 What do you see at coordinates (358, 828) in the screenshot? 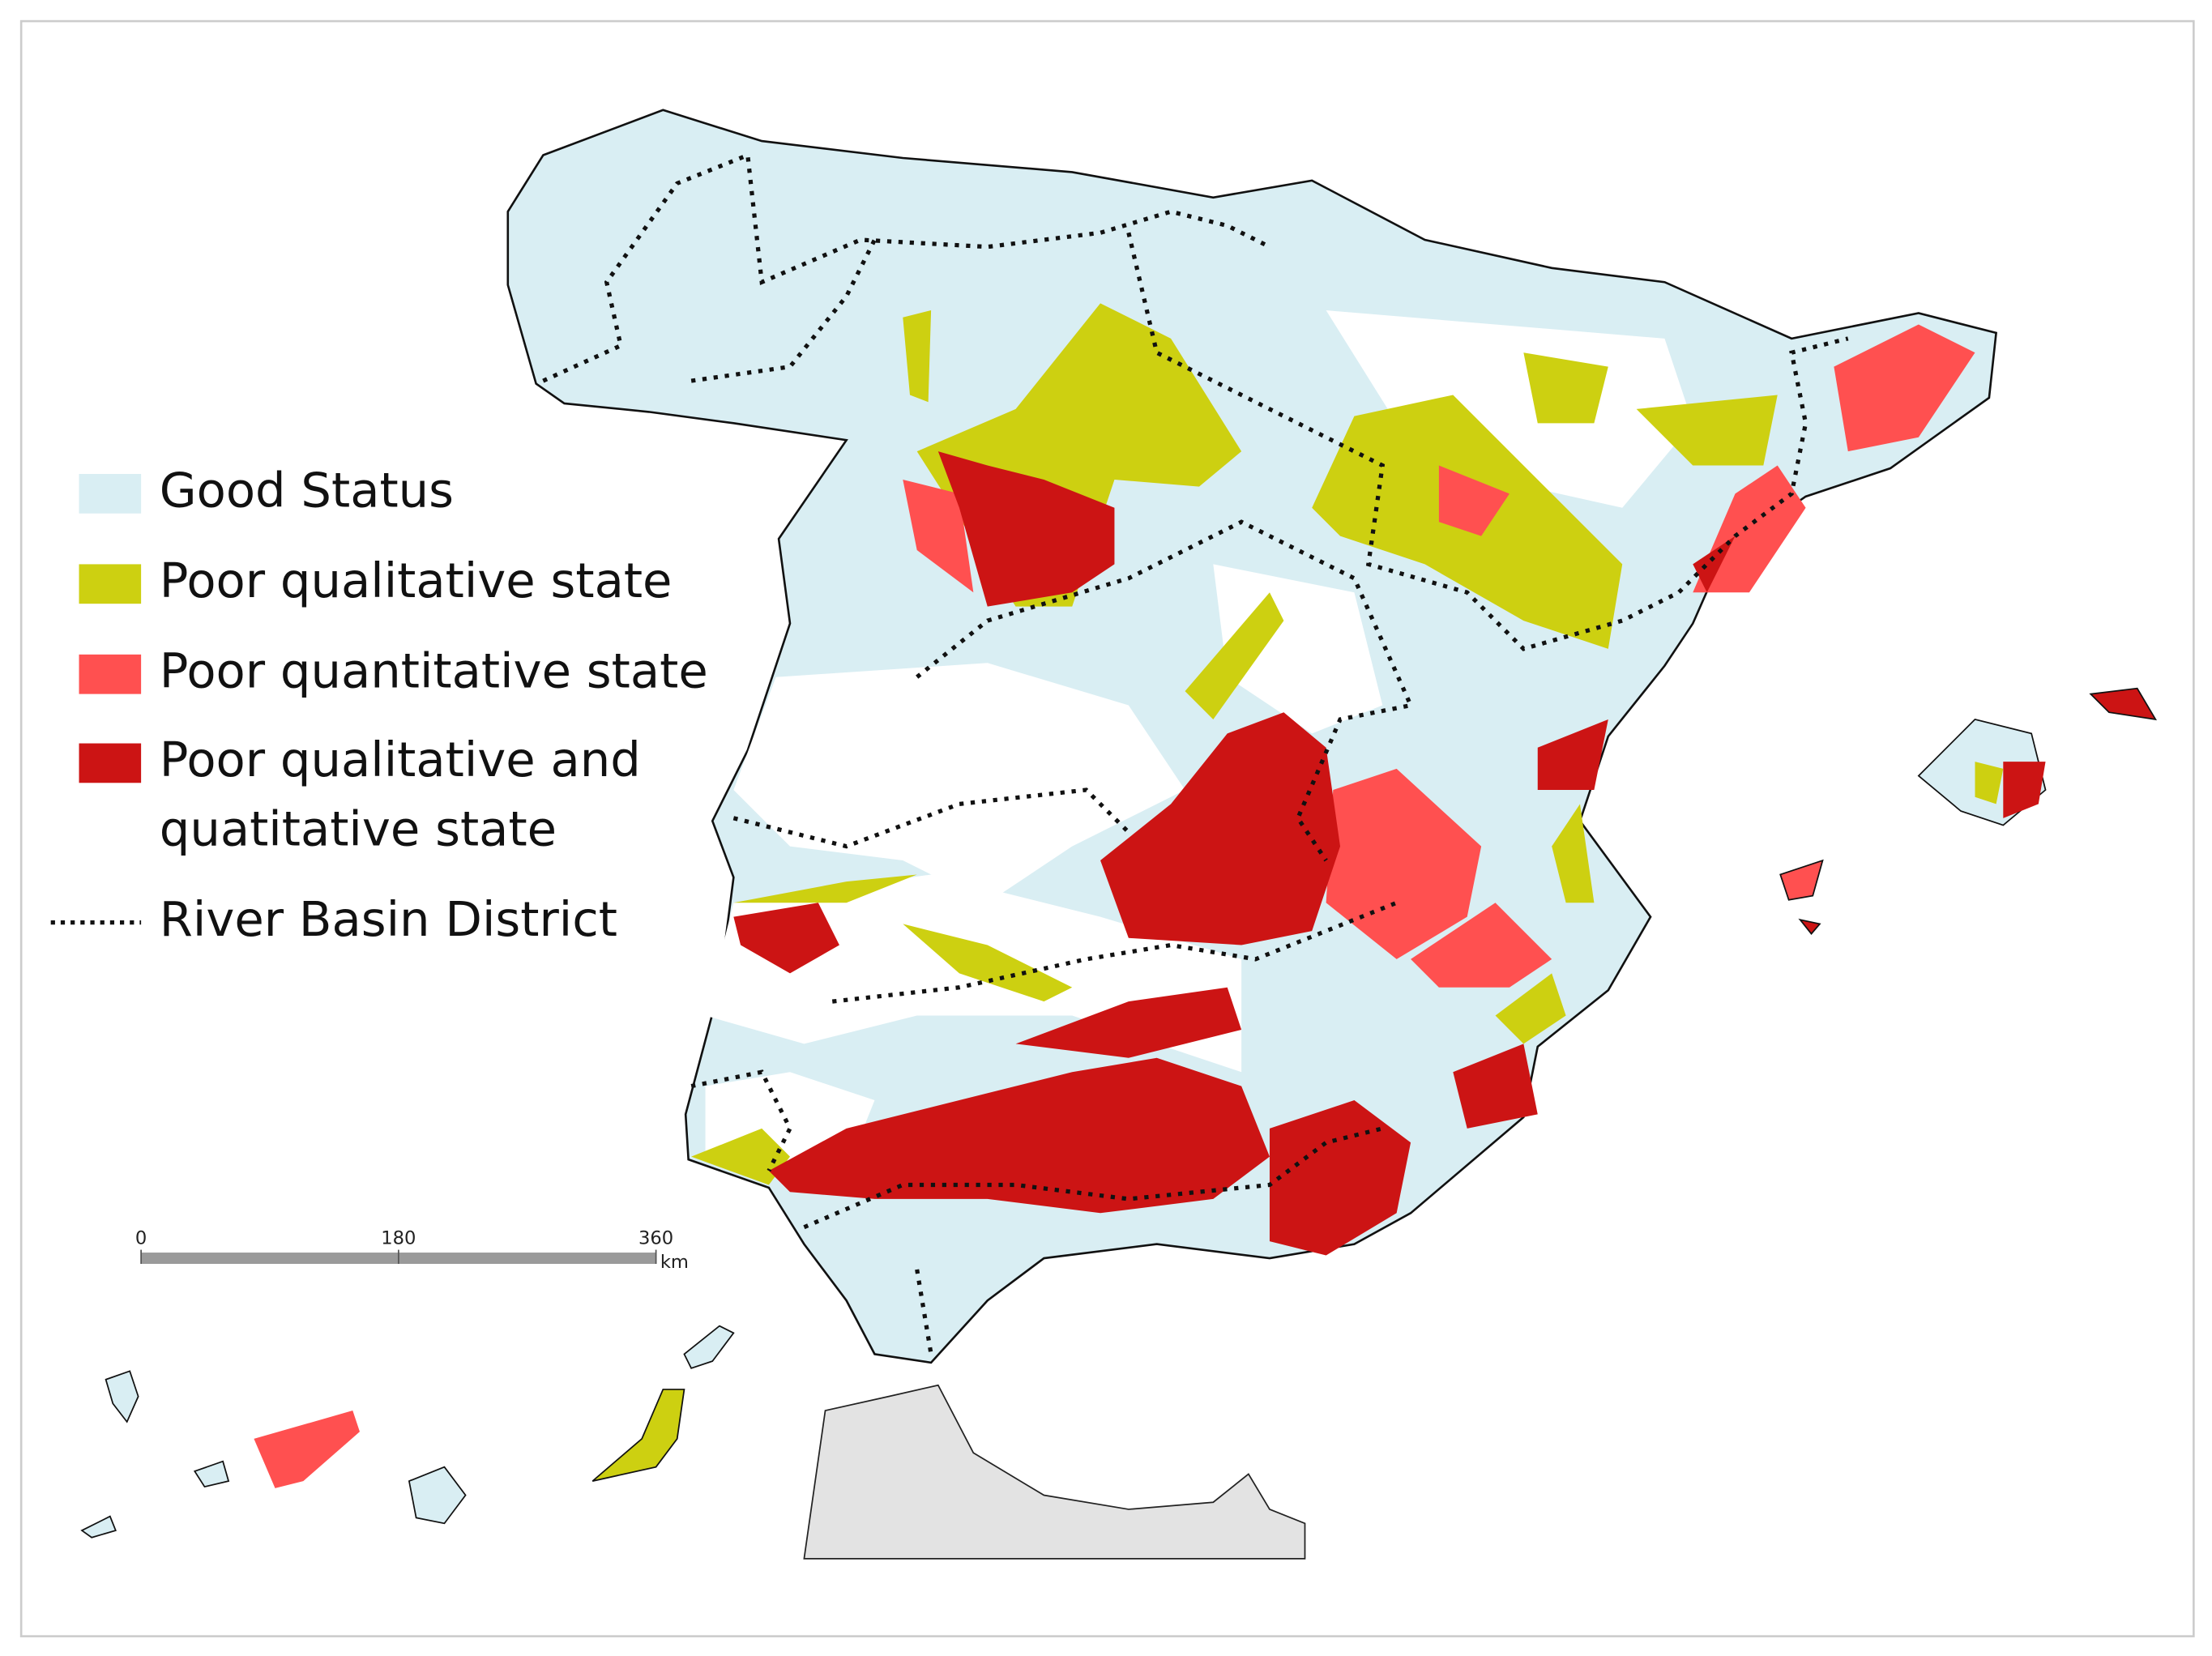
I see `legend-label: quatitative state` at bounding box center [358, 828].